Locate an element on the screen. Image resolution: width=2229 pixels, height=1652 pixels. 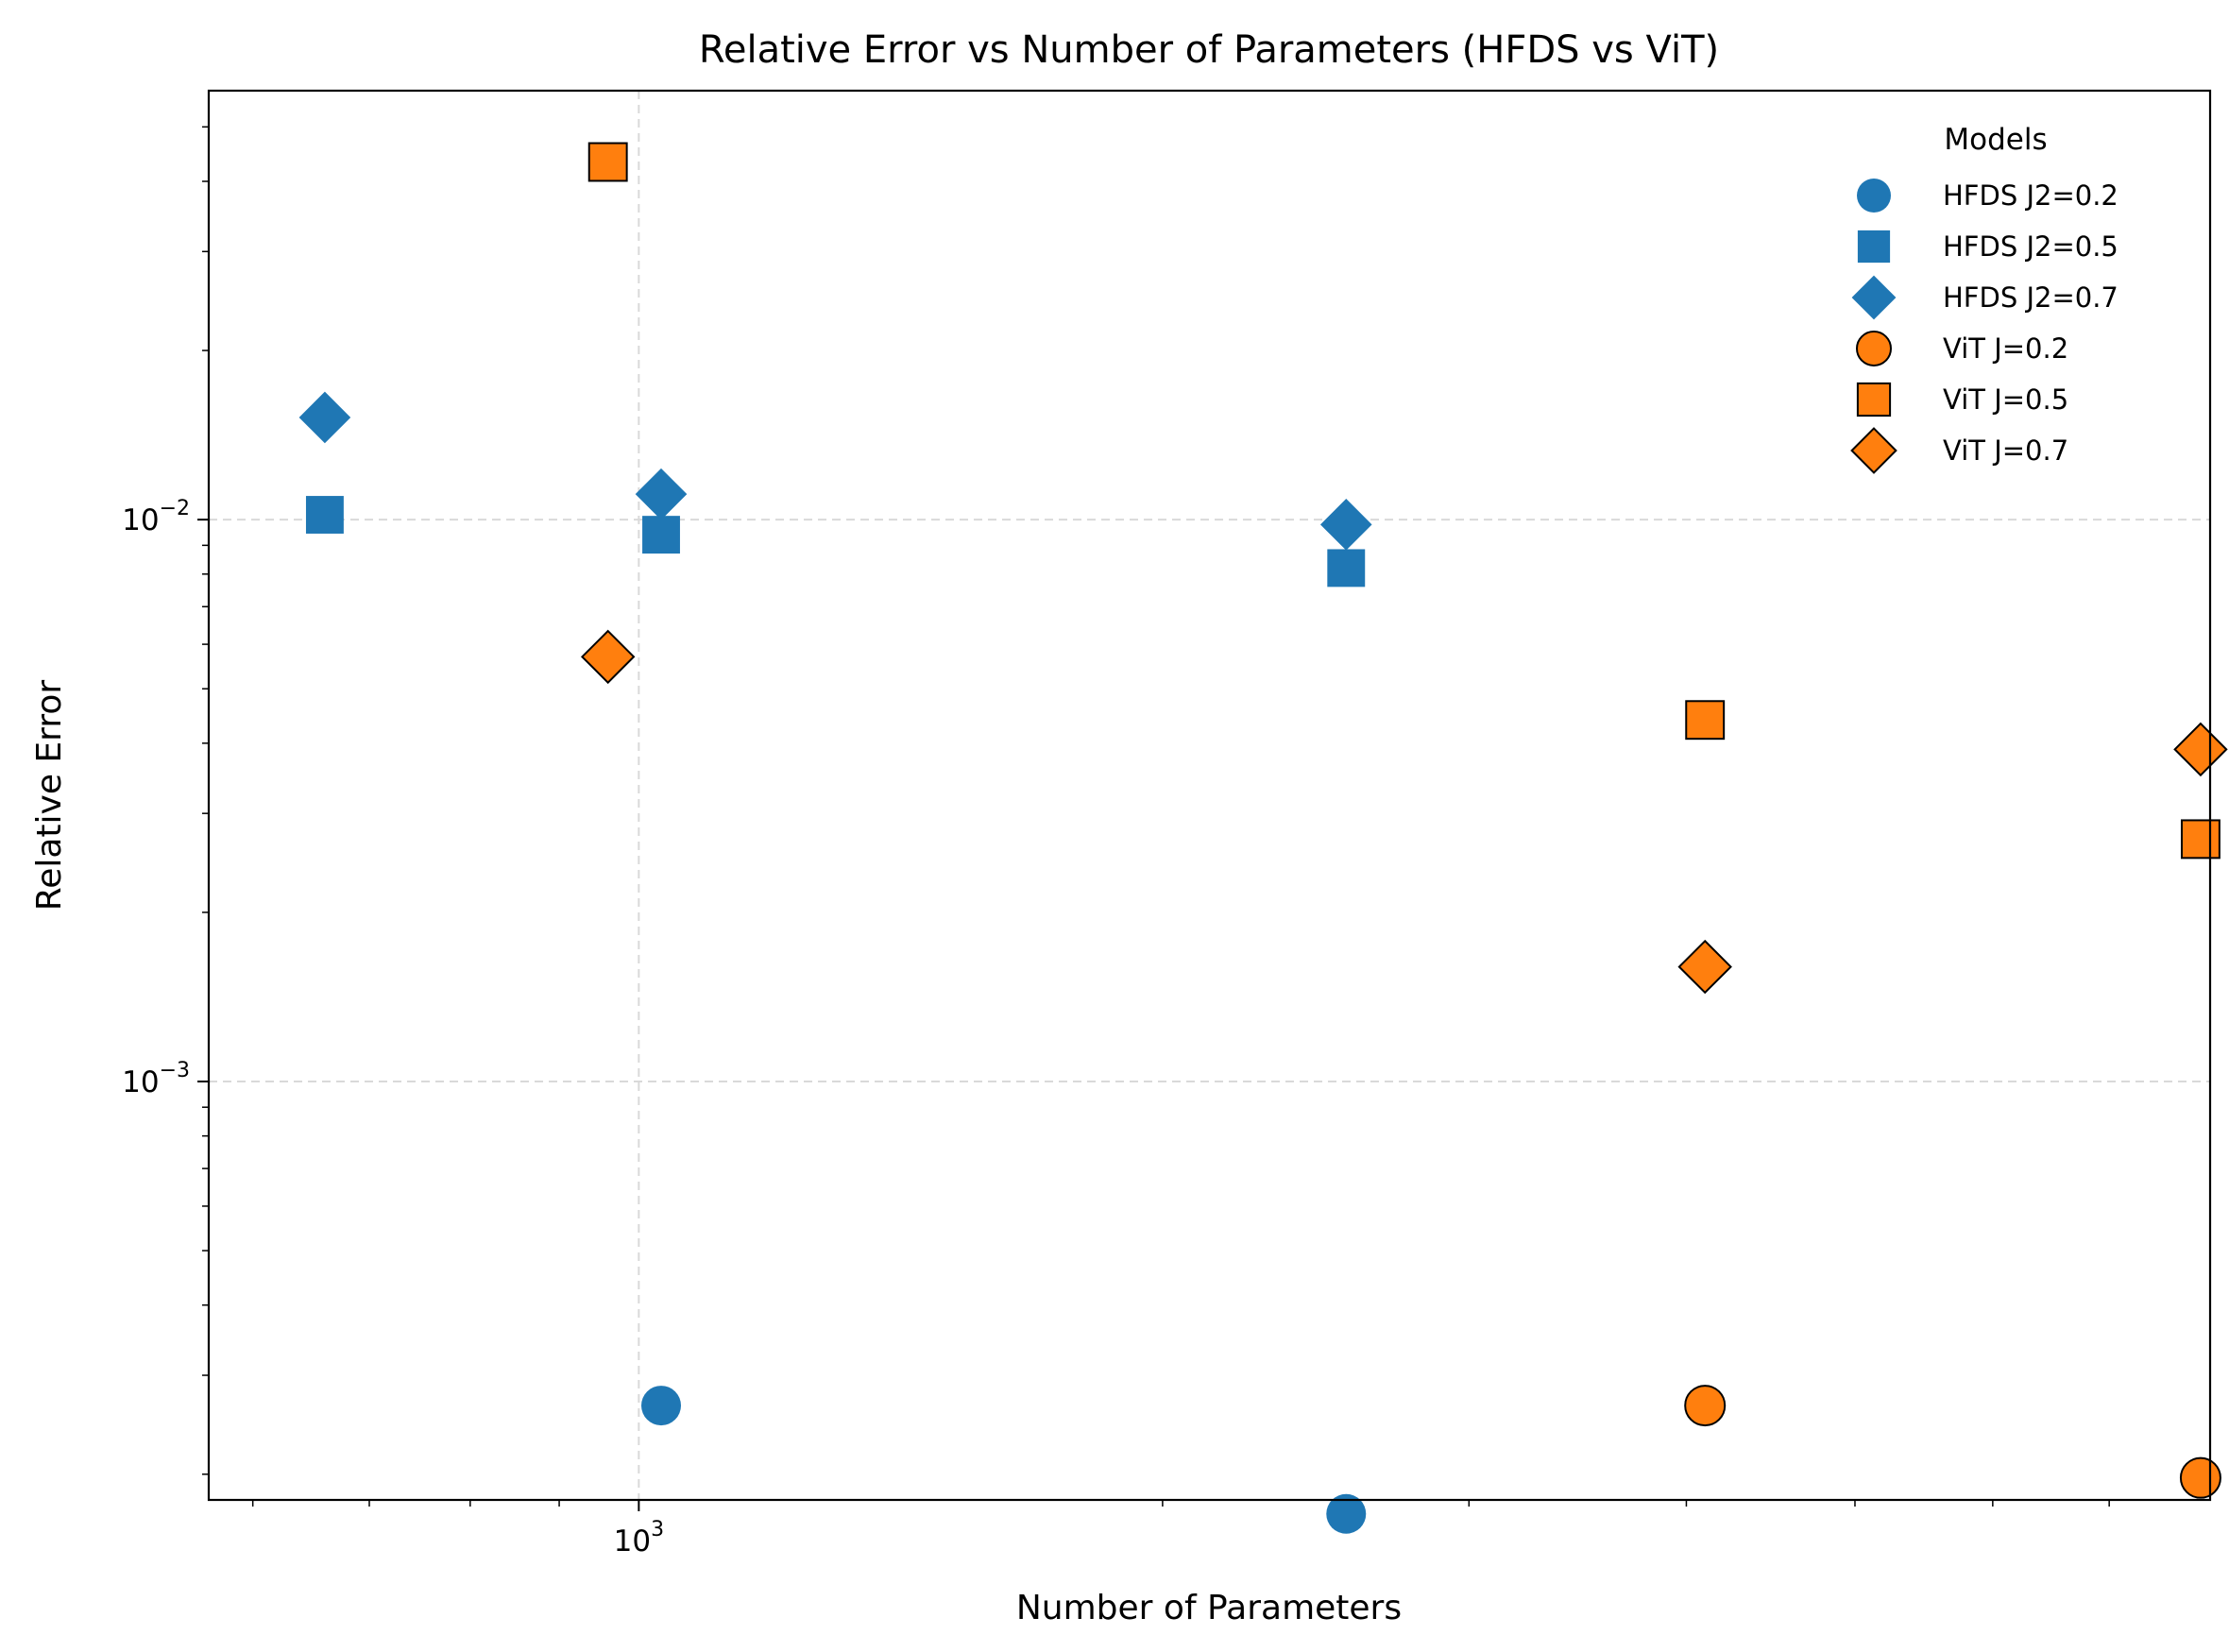
legend-entry-label: HFDS J2=0.5 is located at coordinates (2030, 246).